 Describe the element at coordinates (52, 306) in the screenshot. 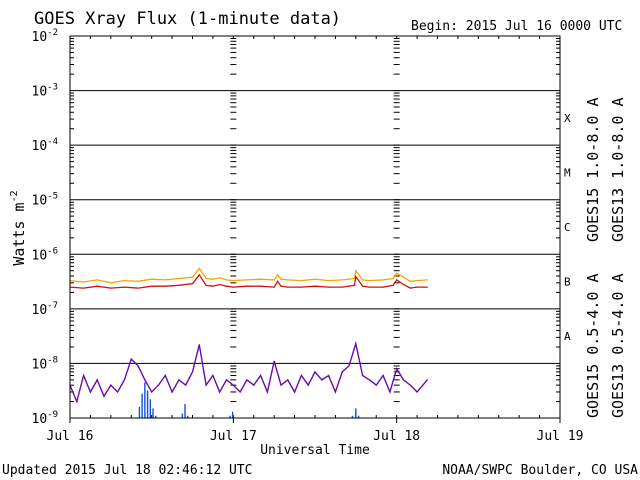

I see `y-tick-exponent: -7` at that location.